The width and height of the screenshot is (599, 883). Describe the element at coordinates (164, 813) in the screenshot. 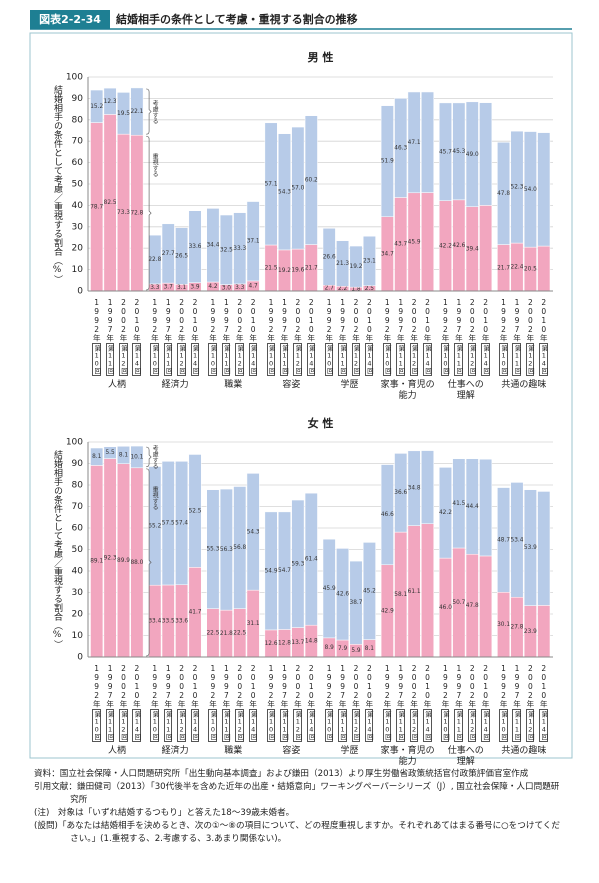

I see `note: (注) 対象は「いずれ結婚するつもり」と答えた18～39歳未婚者。` at that location.